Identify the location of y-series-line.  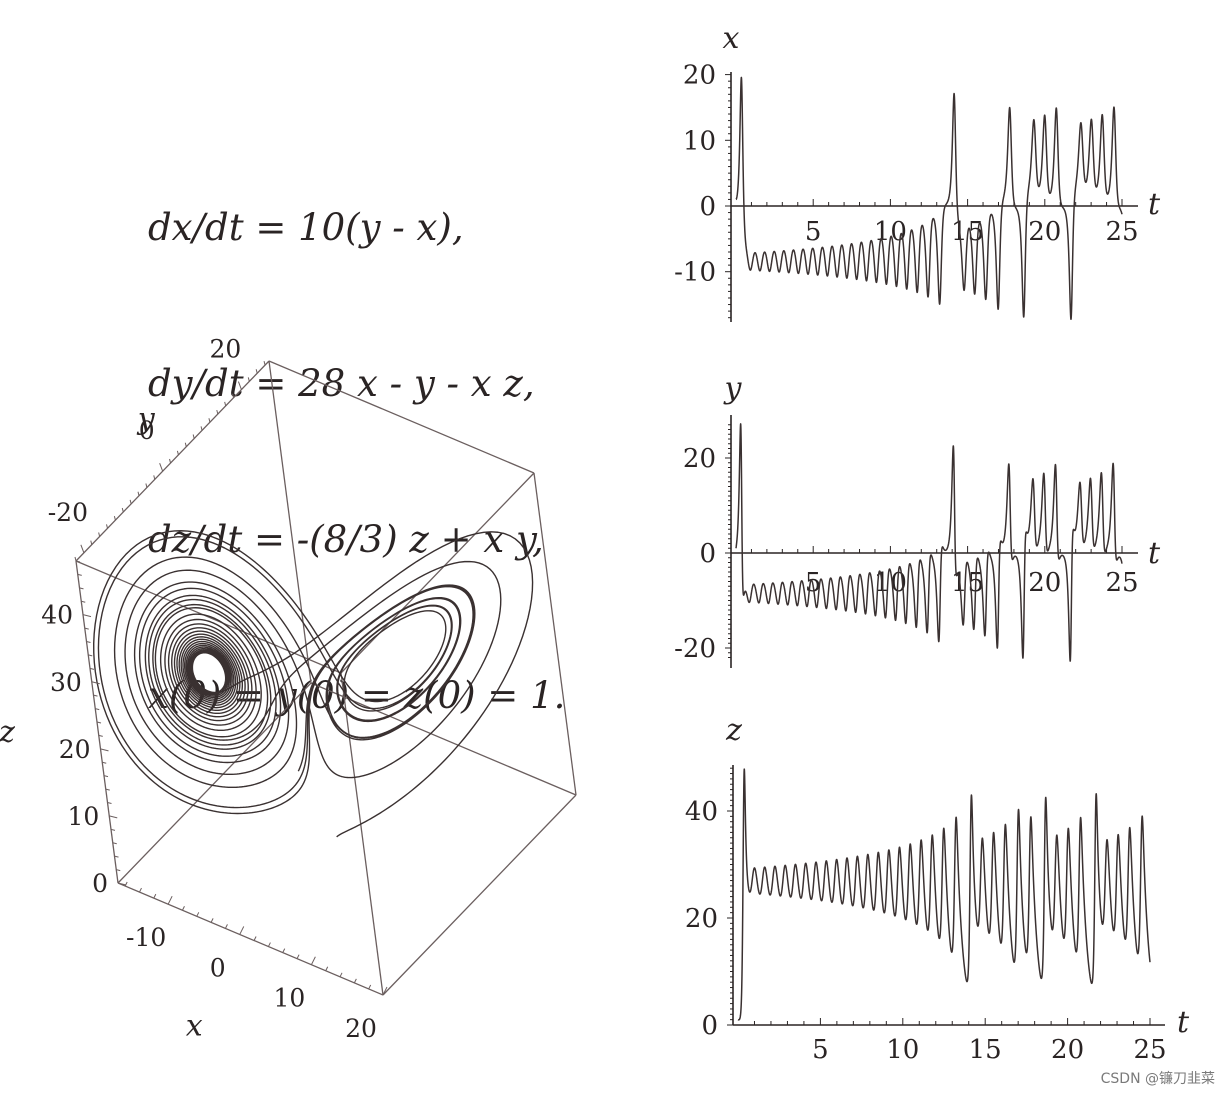
(929, 542).